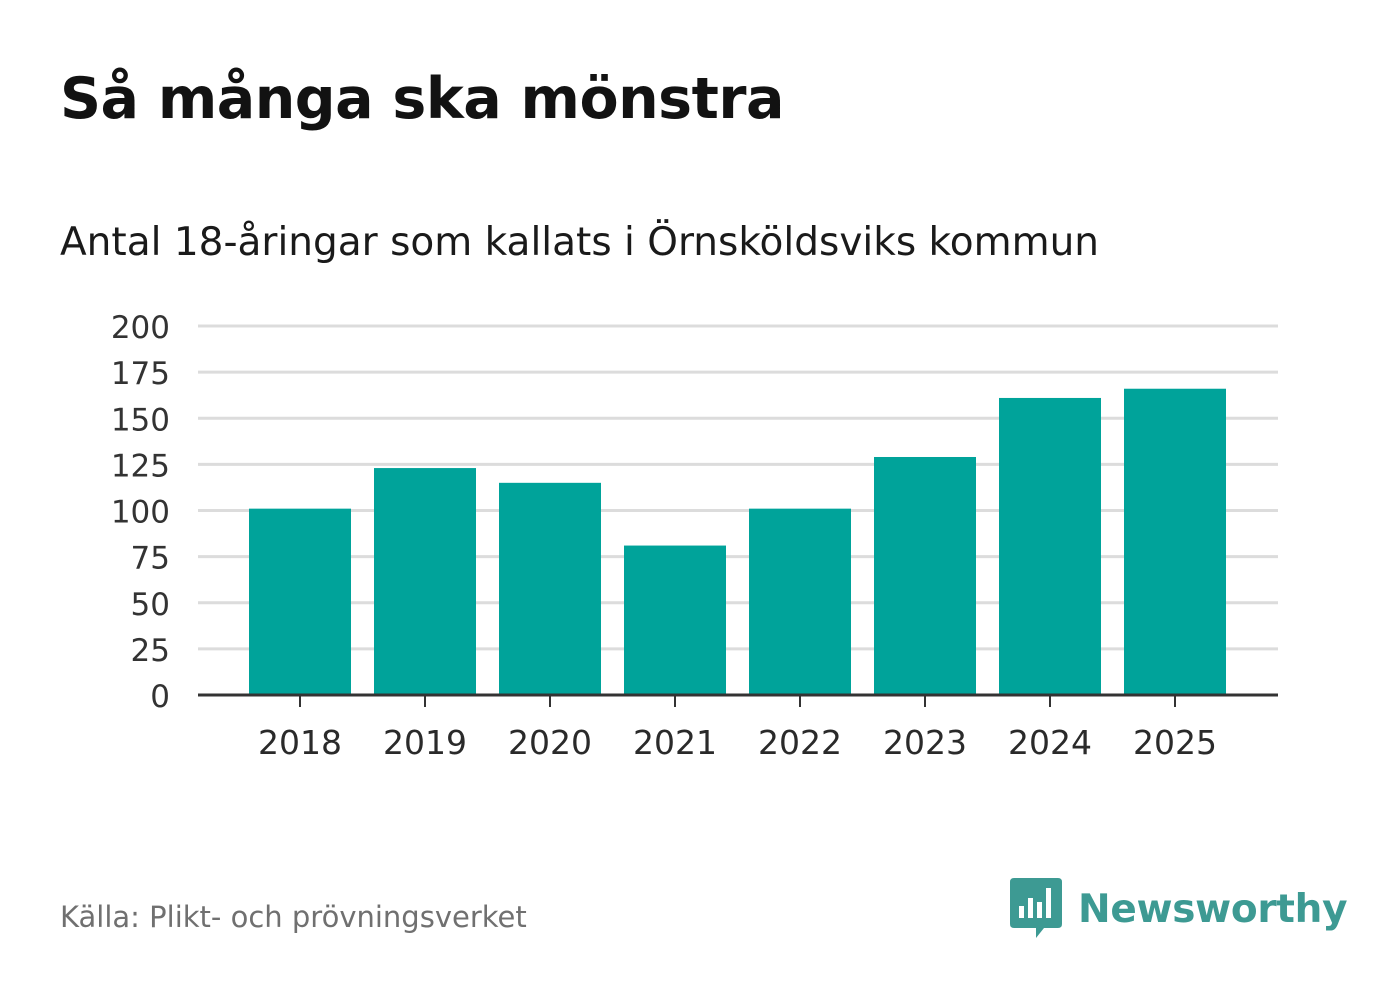  Describe the element at coordinates (550, 742) in the screenshot. I see `x-tick-label: 2020` at that location.